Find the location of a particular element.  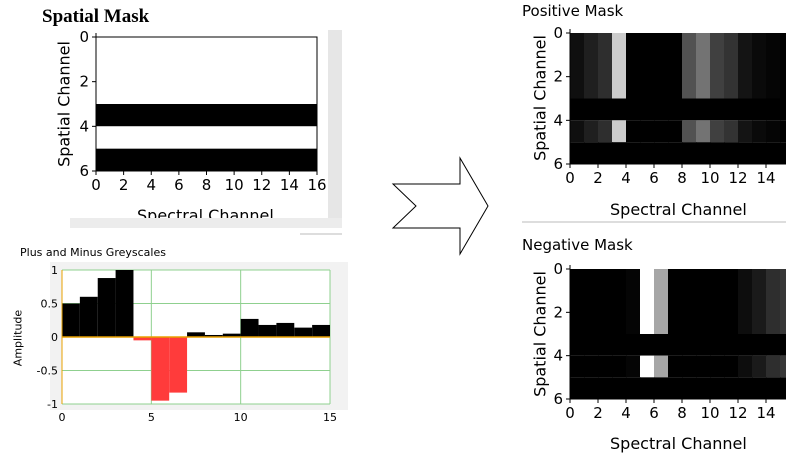

spatial-mask-frame-bottom is located at coordinates (206, 223).